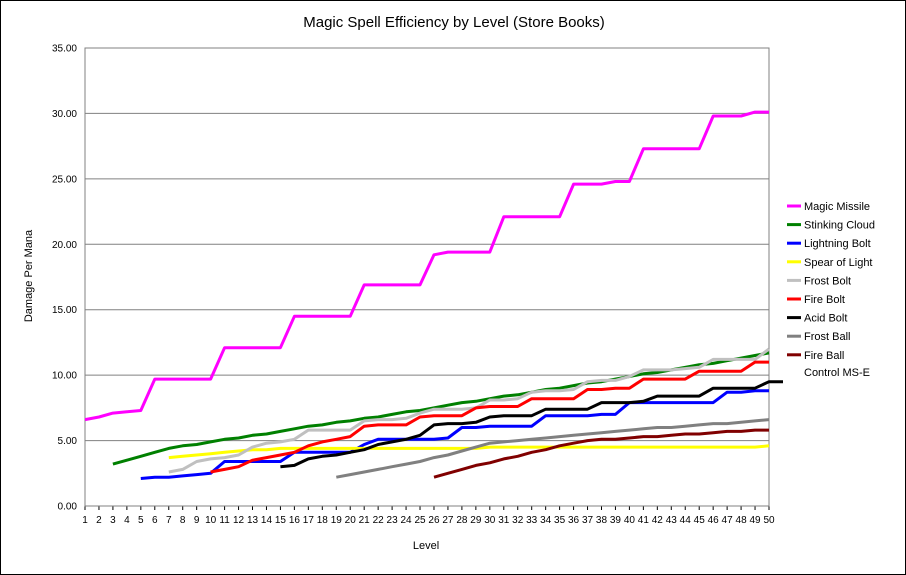  Describe the element at coordinates (462, 520) in the screenshot. I see `x-tick-label: 28` at that location.